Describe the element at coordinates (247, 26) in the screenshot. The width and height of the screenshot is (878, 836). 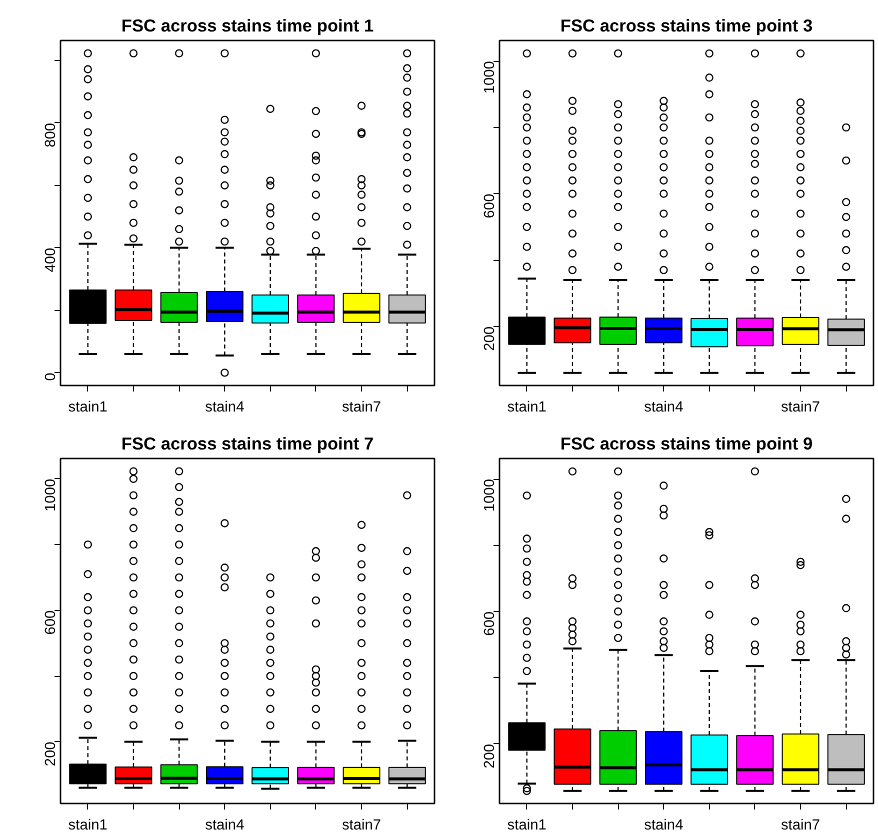
I see `chart-title: FSC across stains time point 1` at that location.